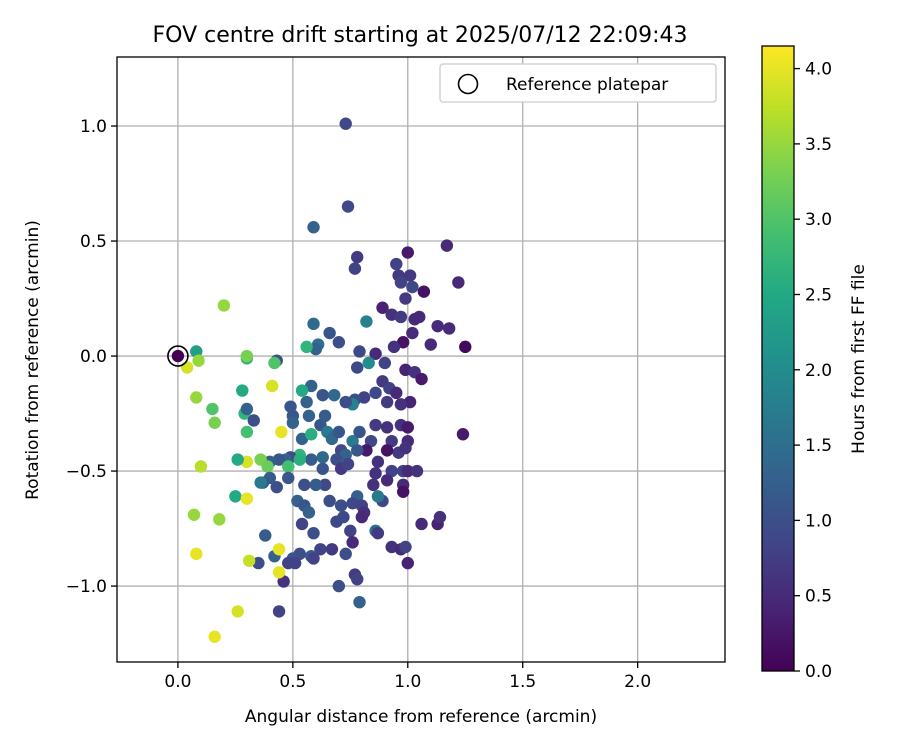  What do you see at coordinates (86, 472) in the screenshot?
I see `y-tick-label: −0.5` at bounding box center [86, 472].